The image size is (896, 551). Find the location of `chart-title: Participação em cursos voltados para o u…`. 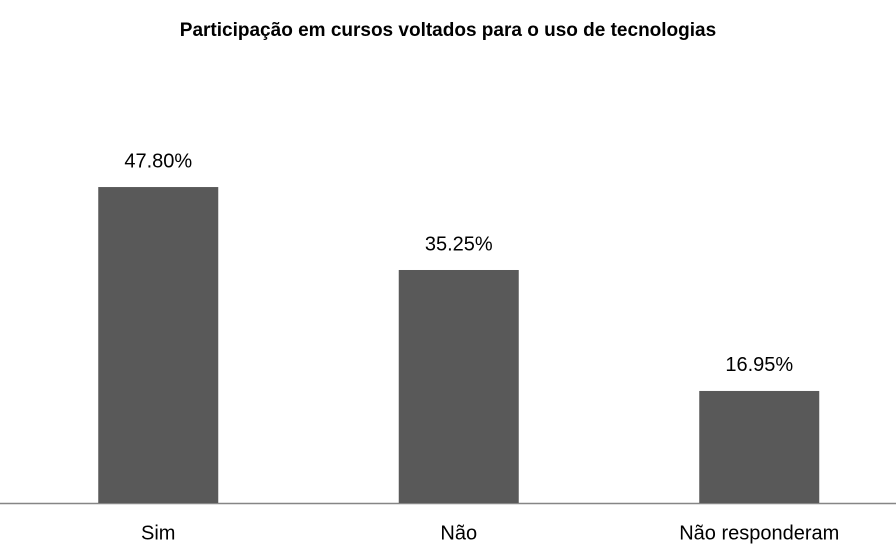

chart-title: Participação em cursos voltados para o u… is located at coordinates (448, 30).